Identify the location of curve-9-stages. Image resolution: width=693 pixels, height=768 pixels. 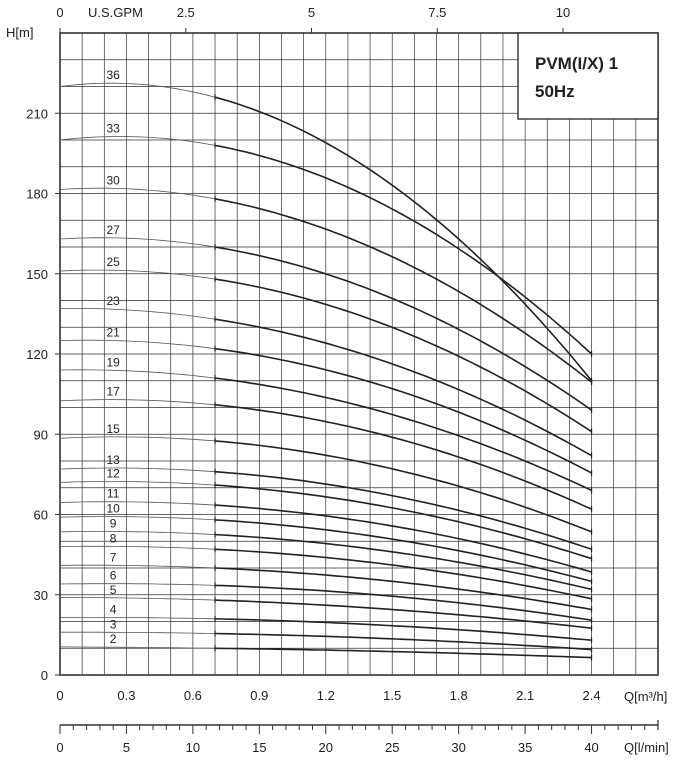
(403, 562).